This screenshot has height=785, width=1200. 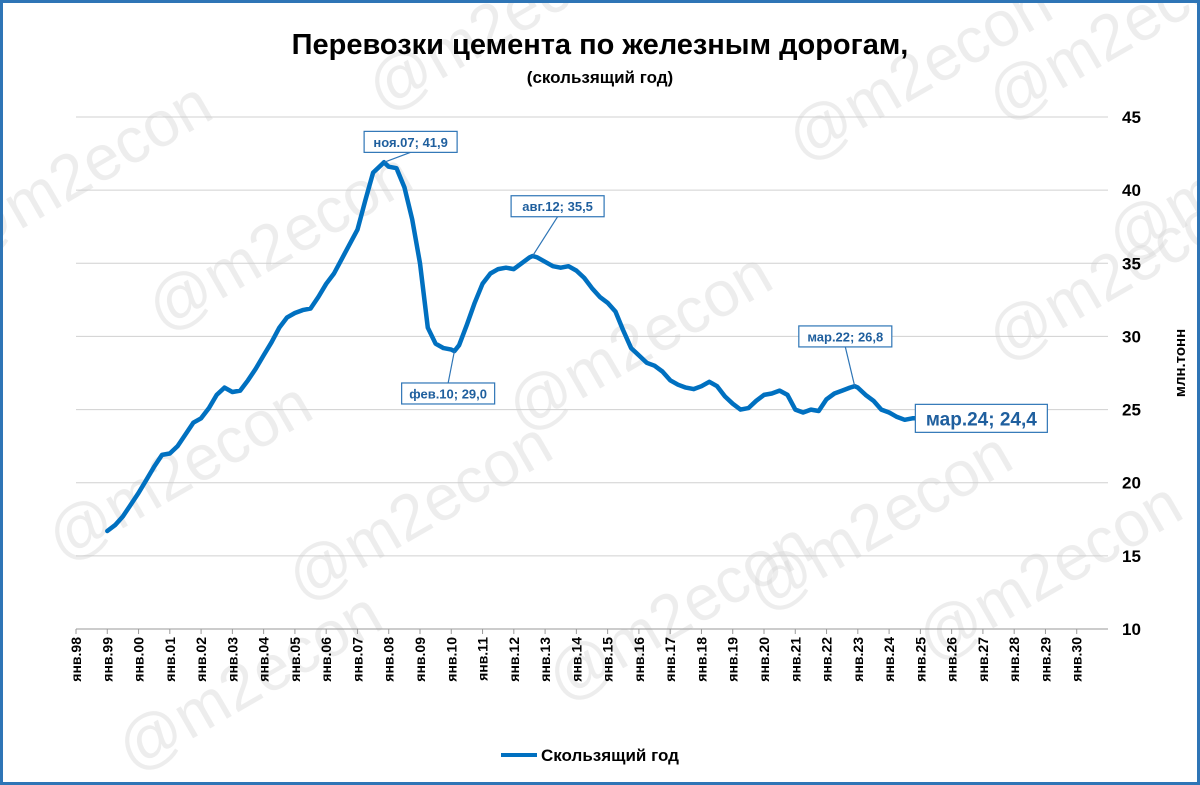 I want to click on y-tick-label: 40, so click(x=1131, y=190).